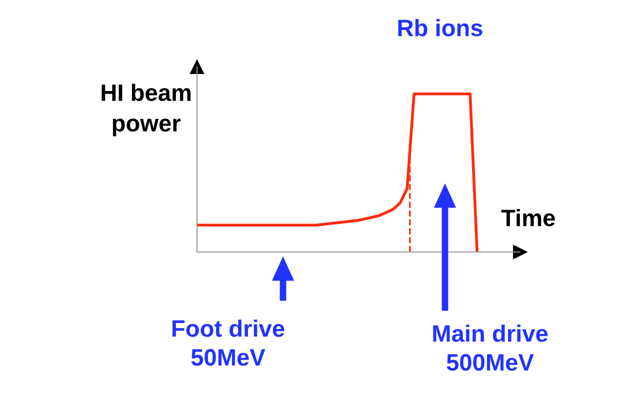  I want to click on x-axis-title: Time, so click(528, 217).